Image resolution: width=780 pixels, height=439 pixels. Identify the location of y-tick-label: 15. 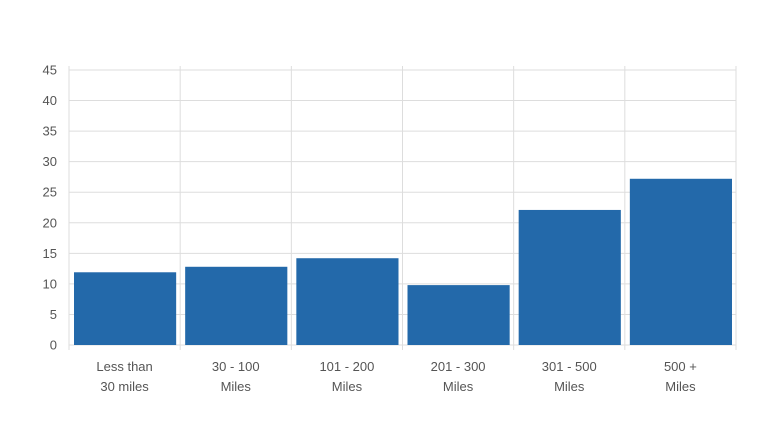
(50, 253).